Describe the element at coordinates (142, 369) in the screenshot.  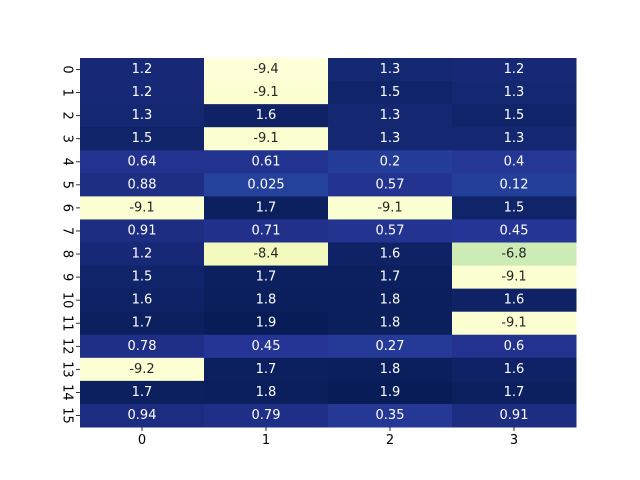
I see `heatmap-cell-r13-c0` at that location.